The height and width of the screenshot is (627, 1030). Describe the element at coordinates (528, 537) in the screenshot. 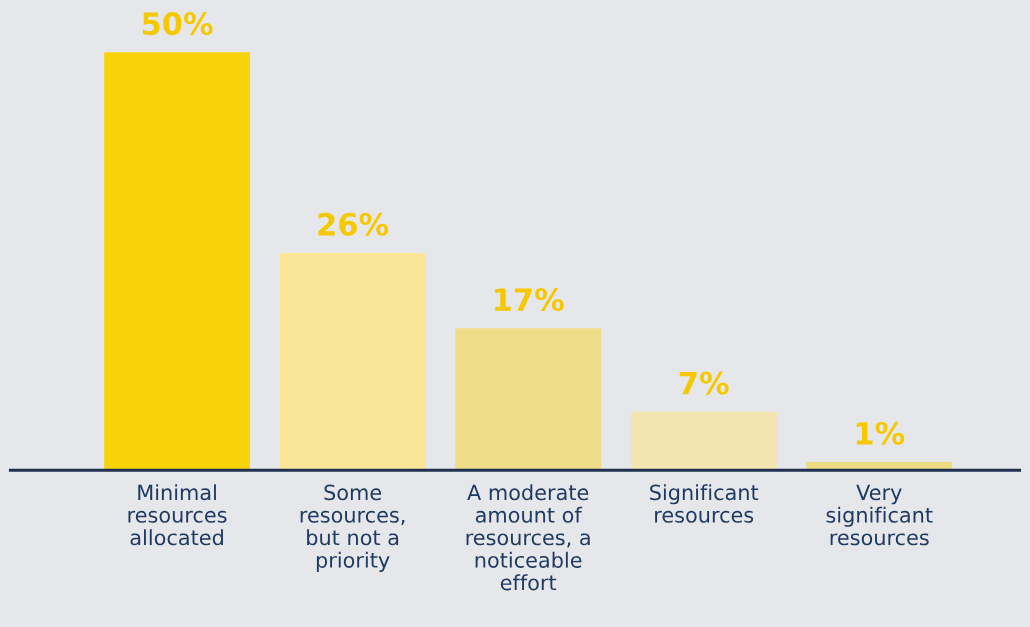

I see `x-tick-label: A moderate amount of resources, a noticeable effort` at that location.